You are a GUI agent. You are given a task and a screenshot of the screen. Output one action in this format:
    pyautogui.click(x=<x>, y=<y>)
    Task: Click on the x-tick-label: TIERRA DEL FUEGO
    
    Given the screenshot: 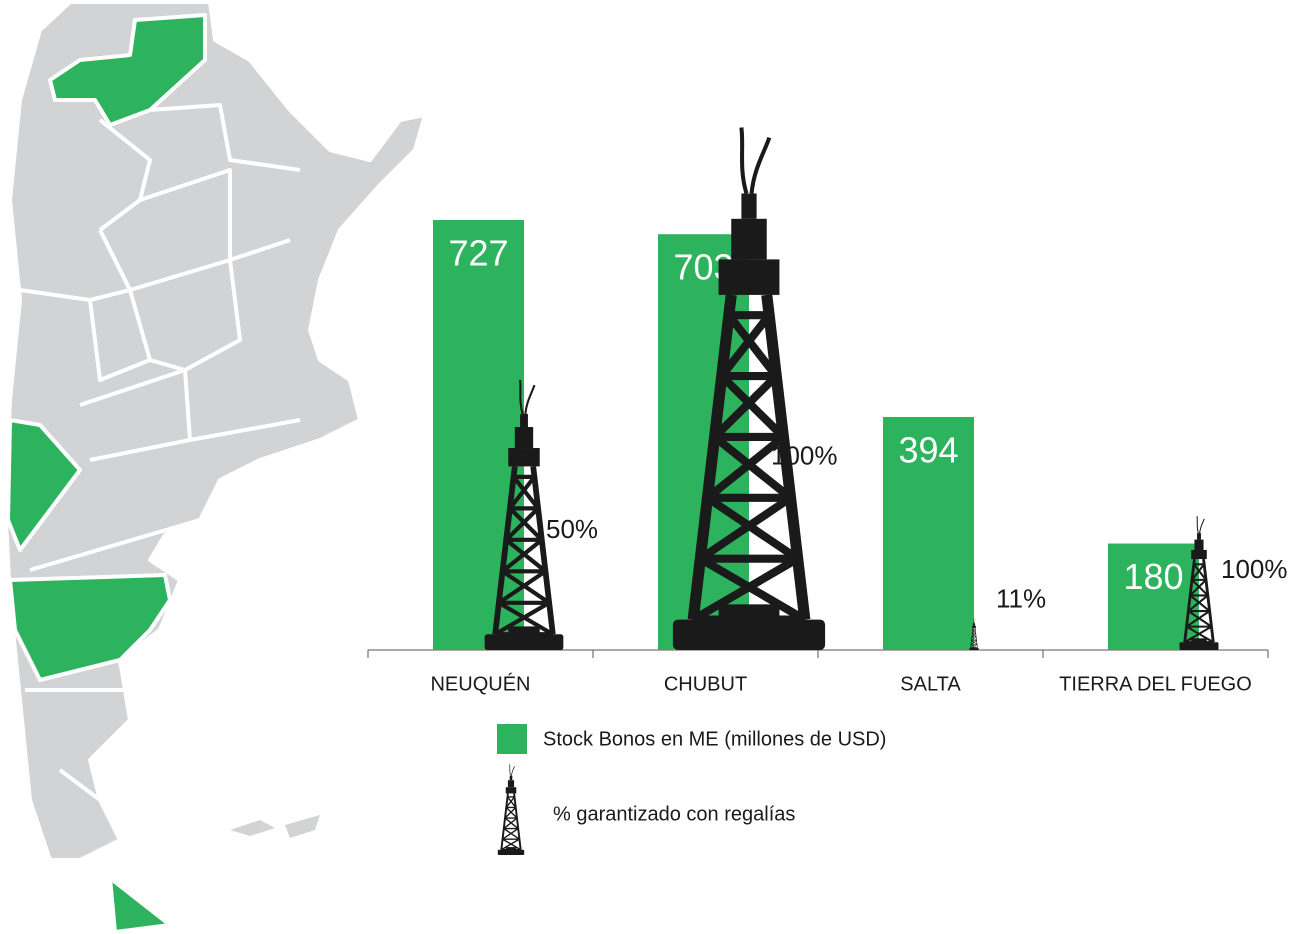 What is the action you would take?
    pyautogui.click(x=1155, y=684)
    